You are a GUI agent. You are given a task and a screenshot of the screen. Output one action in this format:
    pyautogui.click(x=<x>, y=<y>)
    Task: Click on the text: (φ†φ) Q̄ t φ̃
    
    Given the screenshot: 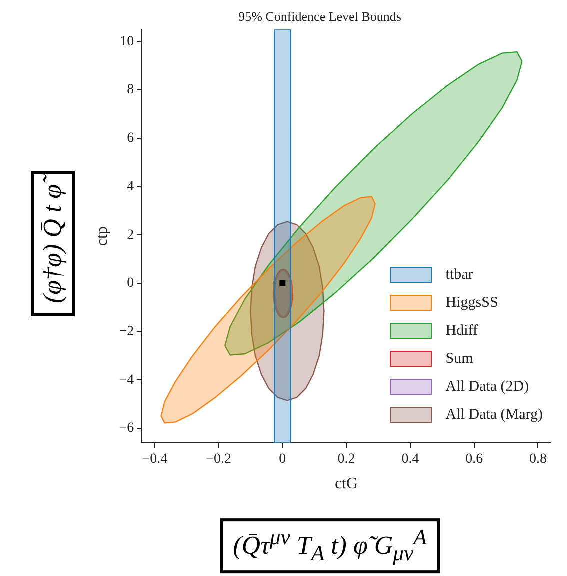 What is the action you would take?
    pyautogui.click(x=53, y=244)
    